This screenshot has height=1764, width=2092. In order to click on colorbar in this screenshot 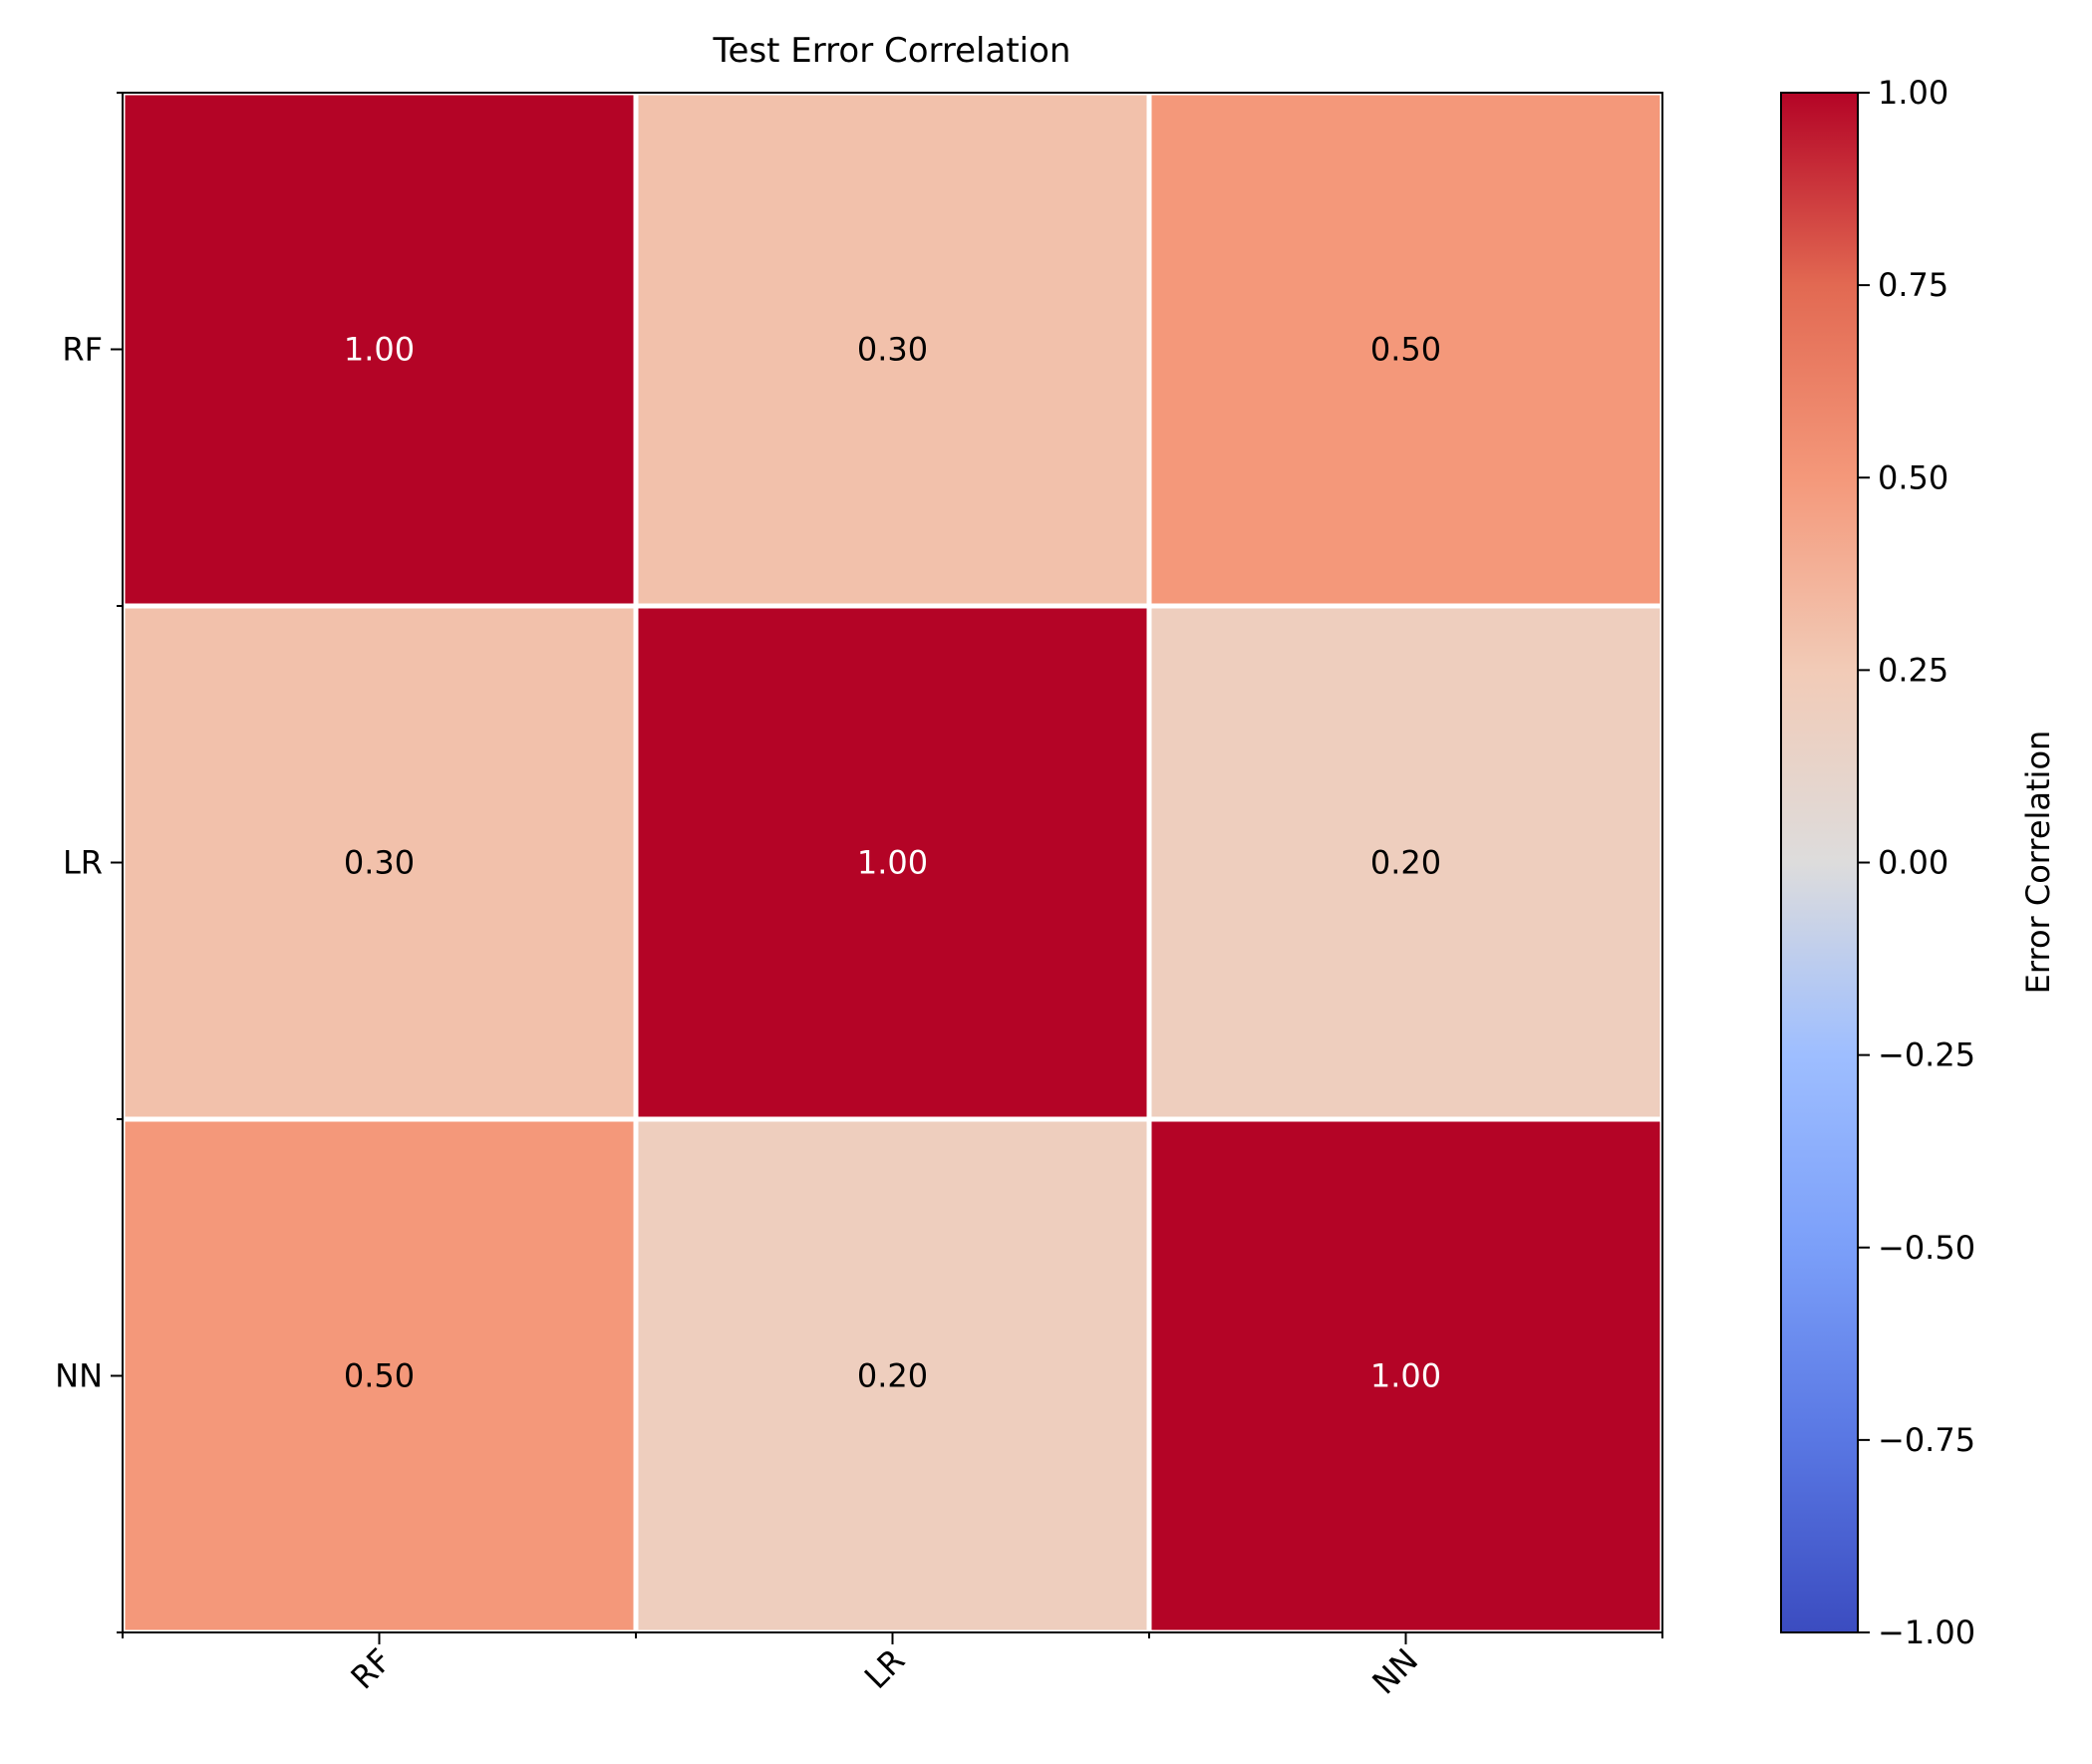, I will do `click(1819, 862)`.